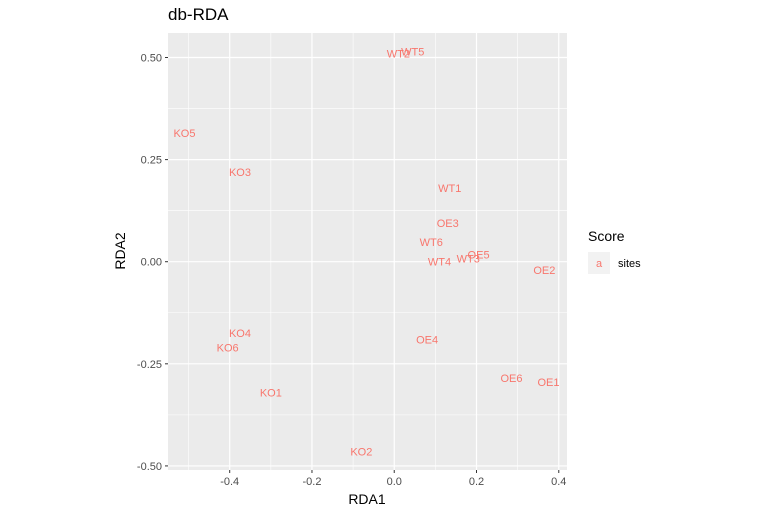 The height and width of the screenshot is (515, 764). Describe the element at coordinates (449, 189) in the screenshot. I see `site-label-wt1: WT1` at that location.